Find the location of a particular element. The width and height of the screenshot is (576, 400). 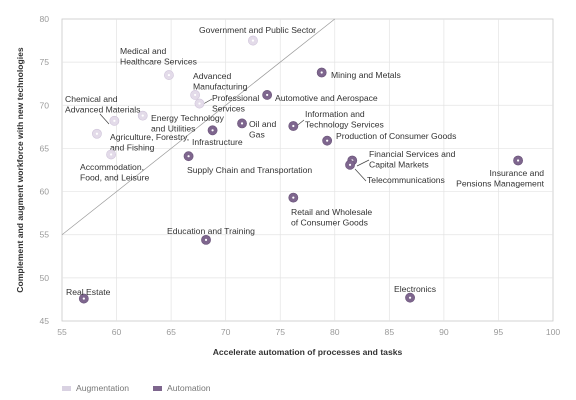

x-tick-label: 80 is located at coordinates (335, 332).